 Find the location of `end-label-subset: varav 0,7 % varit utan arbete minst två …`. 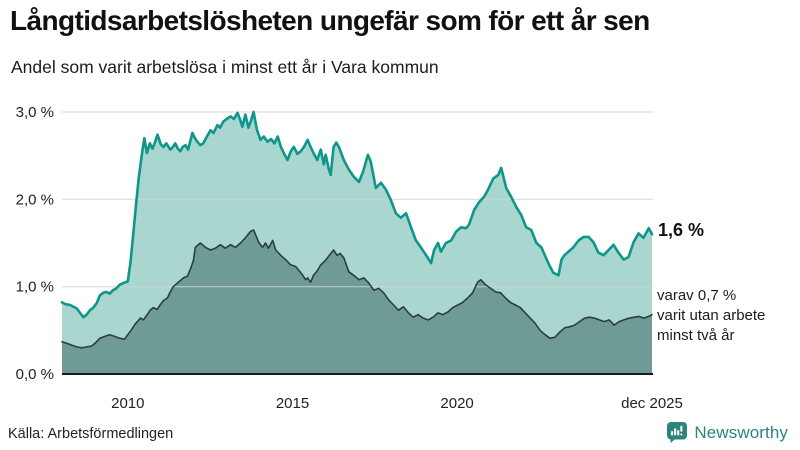

end-label-subset: varav 0,7 % varit utan arbete minst två … is located at coordinates (711, 316).